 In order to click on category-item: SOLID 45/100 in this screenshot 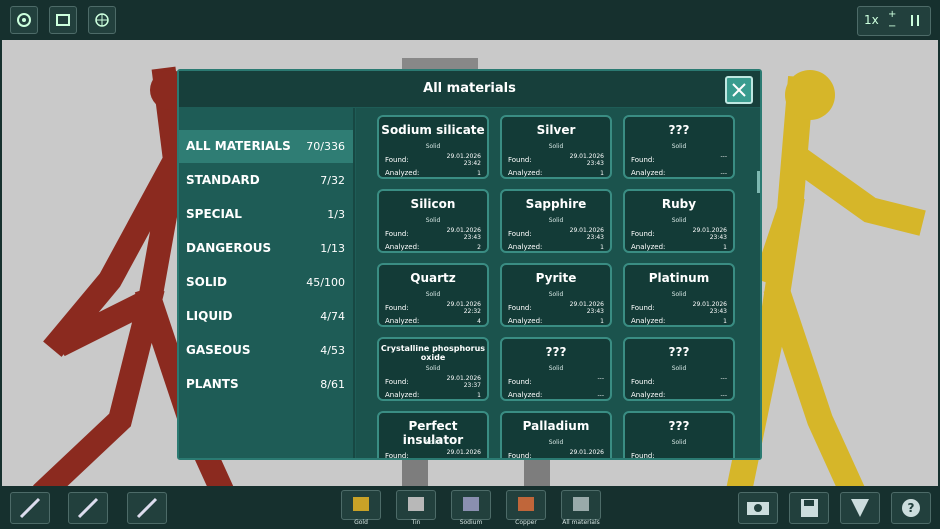, I will do `click(266, 282)`.